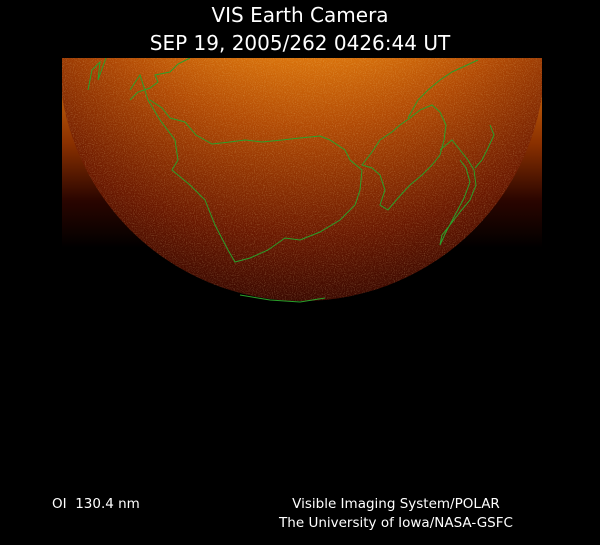 The height and width of the screenshot is (545, 600). What do you see at coordinates (96, 504) in the screenshot?
I see `wavelength: OI 130.4 nm` at bounding box center [96, 504].